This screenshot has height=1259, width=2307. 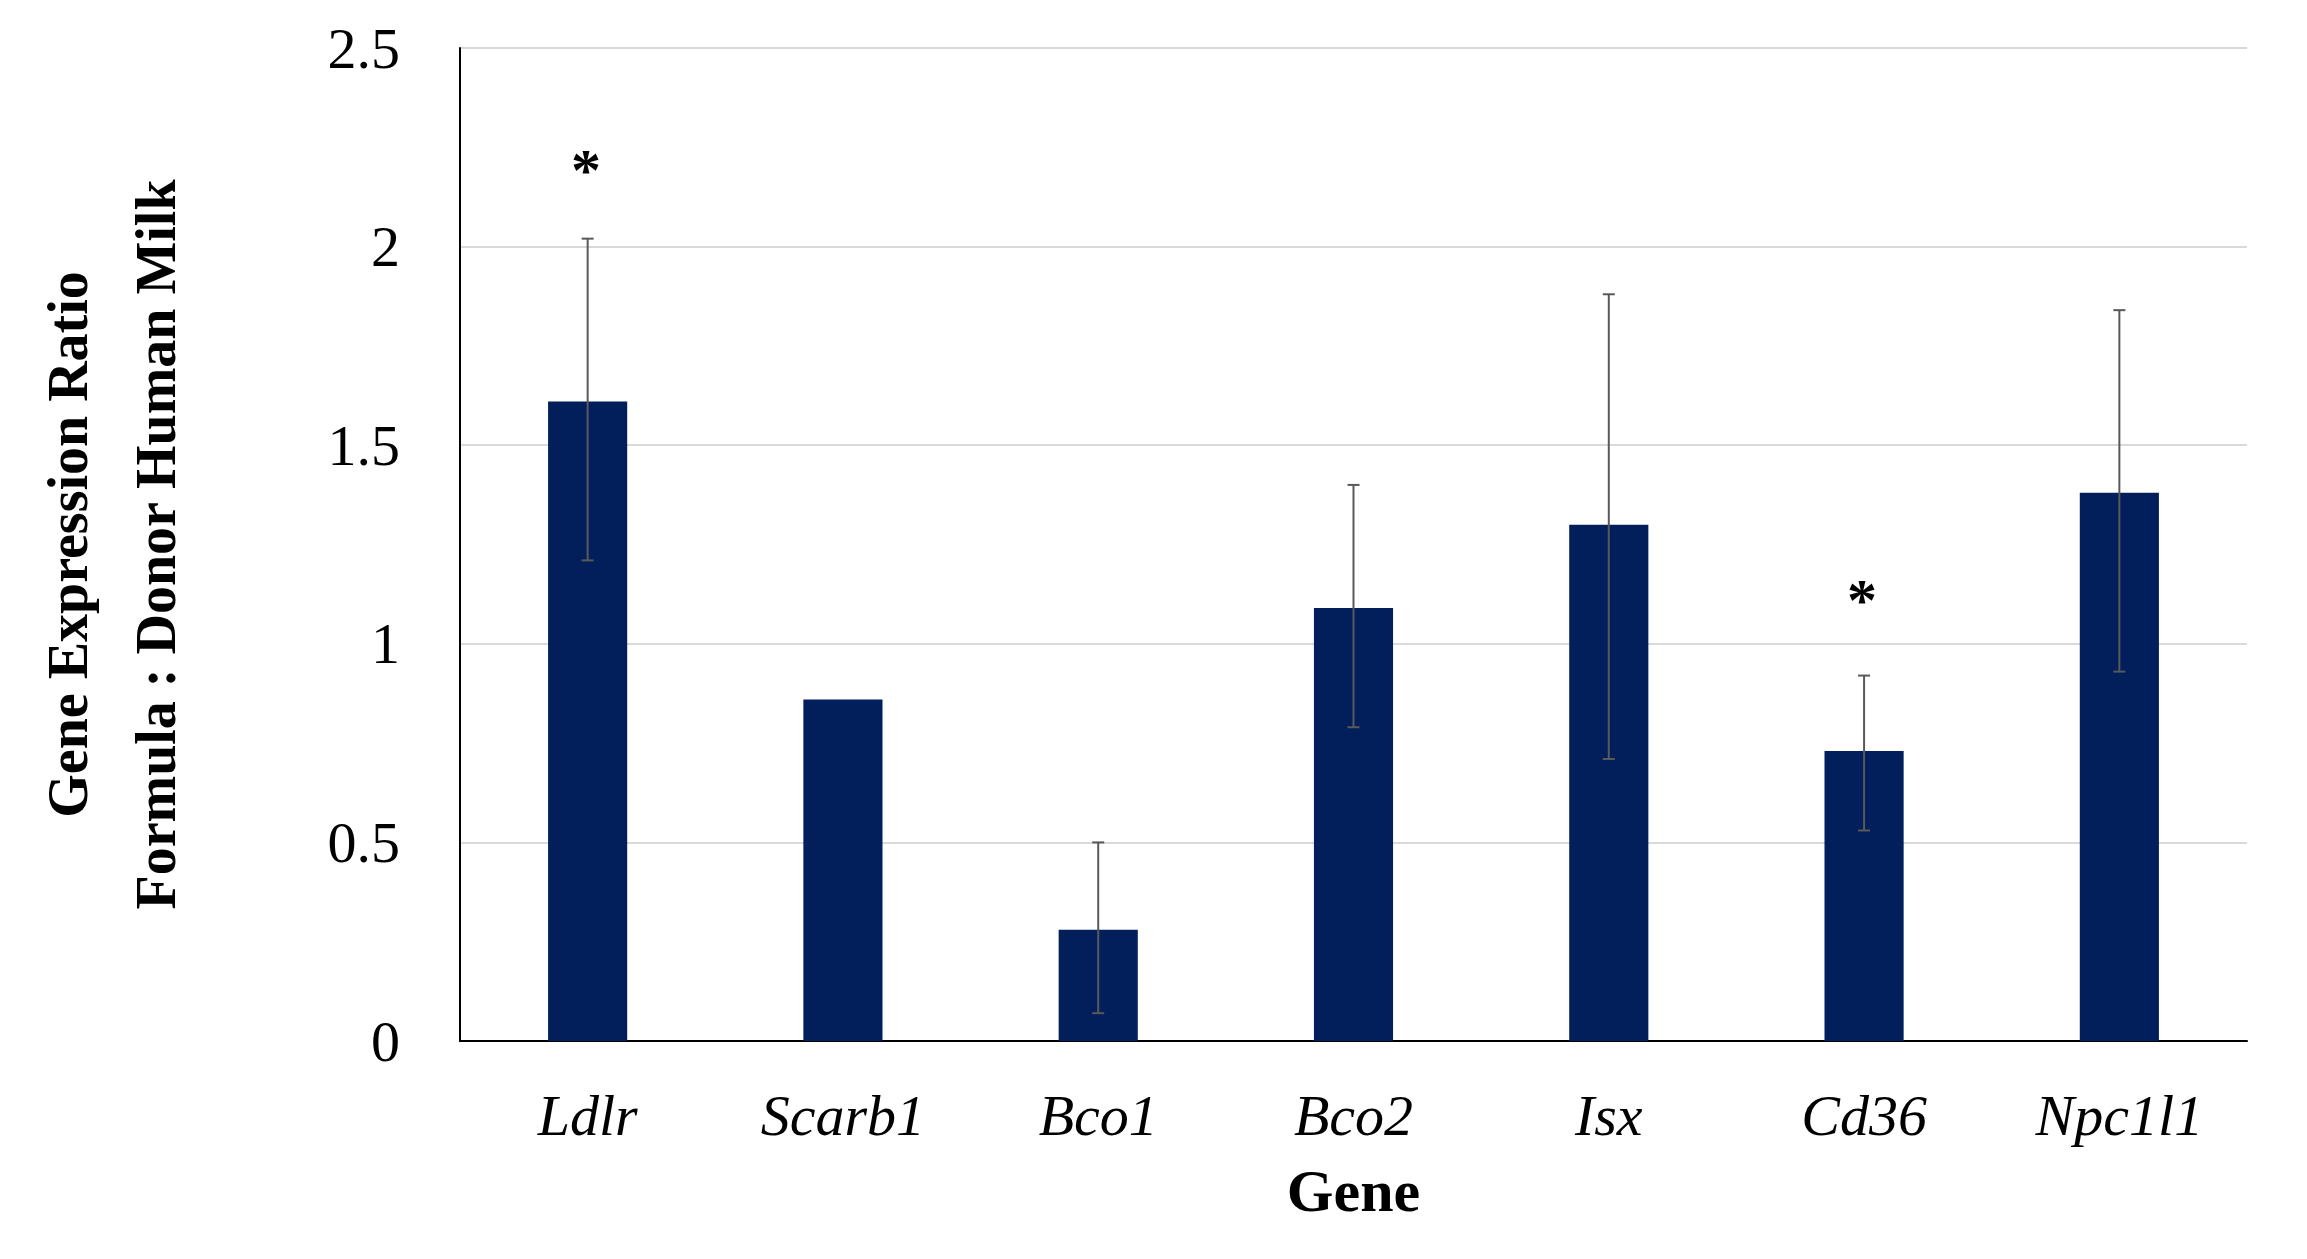 I want to click on y-tick-label: 1.5, so click(x=363, y=445).